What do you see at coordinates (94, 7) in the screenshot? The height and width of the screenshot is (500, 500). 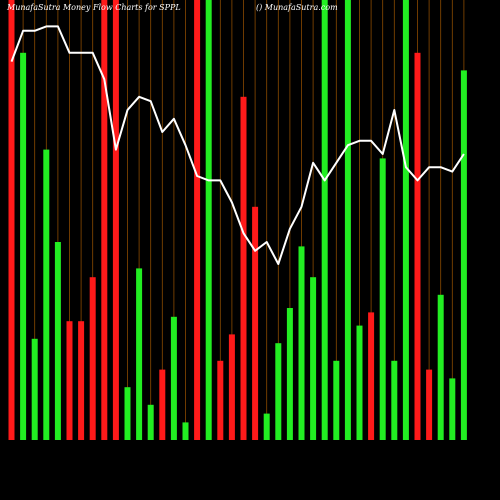 I see `chart-title: MunafaSutra Money Flow Charts for SPPL` at bounding box center [94, 7].